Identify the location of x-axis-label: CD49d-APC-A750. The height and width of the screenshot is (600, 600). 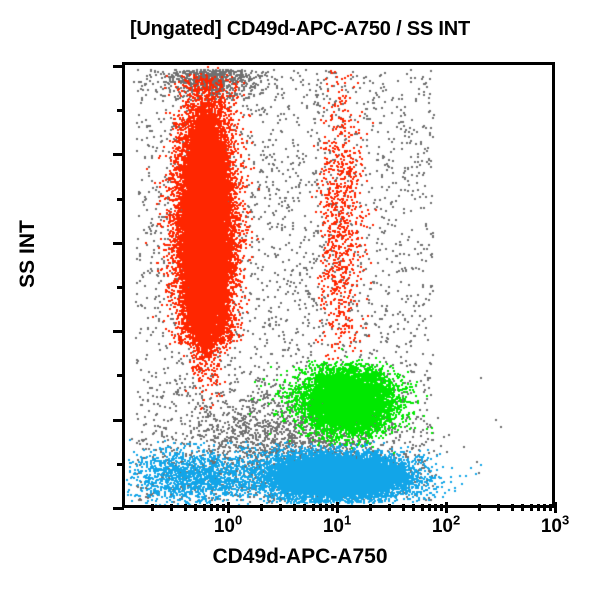
(300, 556).